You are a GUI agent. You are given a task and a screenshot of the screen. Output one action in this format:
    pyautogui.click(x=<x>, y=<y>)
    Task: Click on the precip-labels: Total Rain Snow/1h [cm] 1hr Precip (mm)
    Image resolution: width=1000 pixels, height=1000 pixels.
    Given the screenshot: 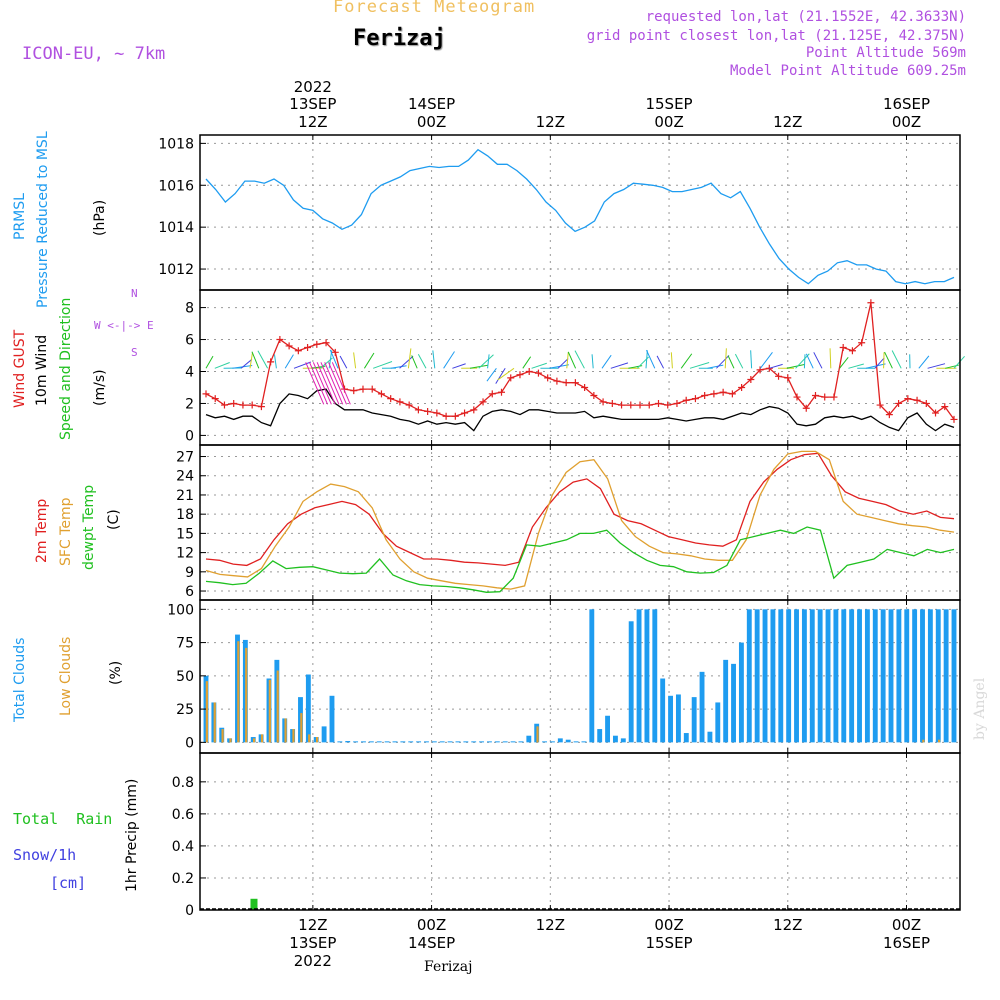 What is the action you would take?
    pyautogui.click(x=76, y=835)
    